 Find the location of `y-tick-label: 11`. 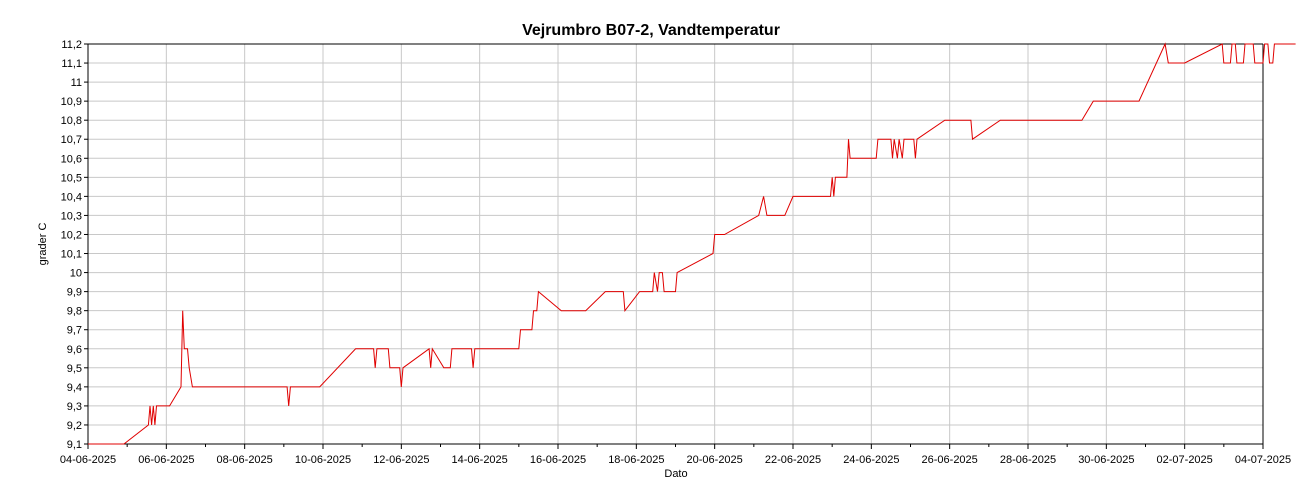

y-tick-label: 11 is located at coordinates (76, 83).